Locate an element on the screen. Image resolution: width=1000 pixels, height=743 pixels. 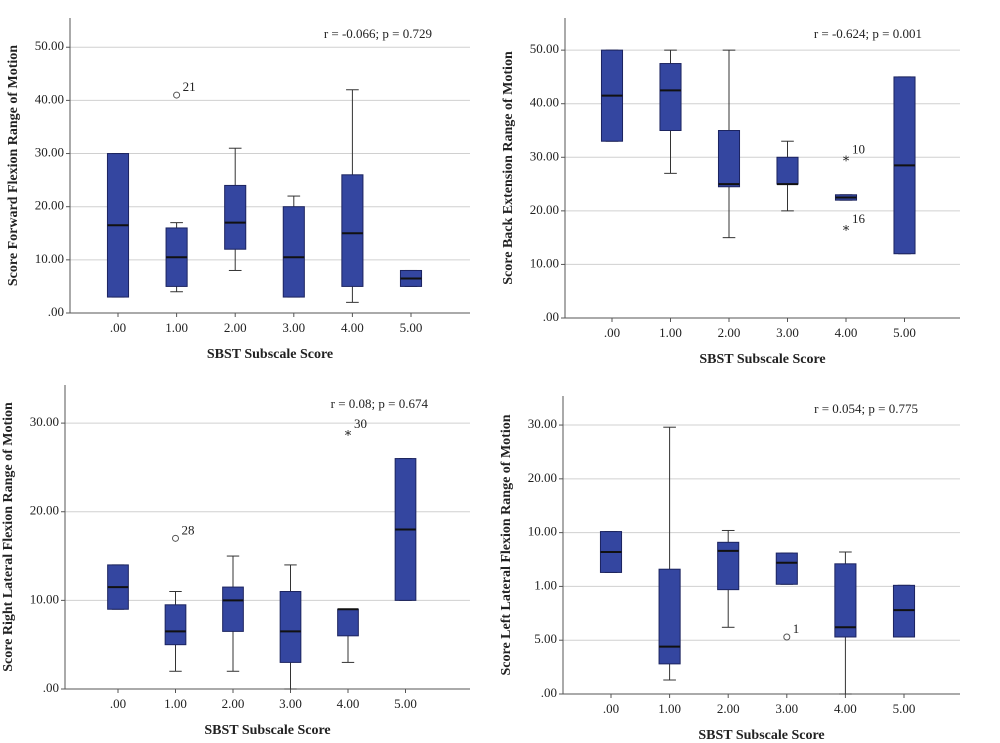
outlier-label: 1 is located at coordinates (796, 628).